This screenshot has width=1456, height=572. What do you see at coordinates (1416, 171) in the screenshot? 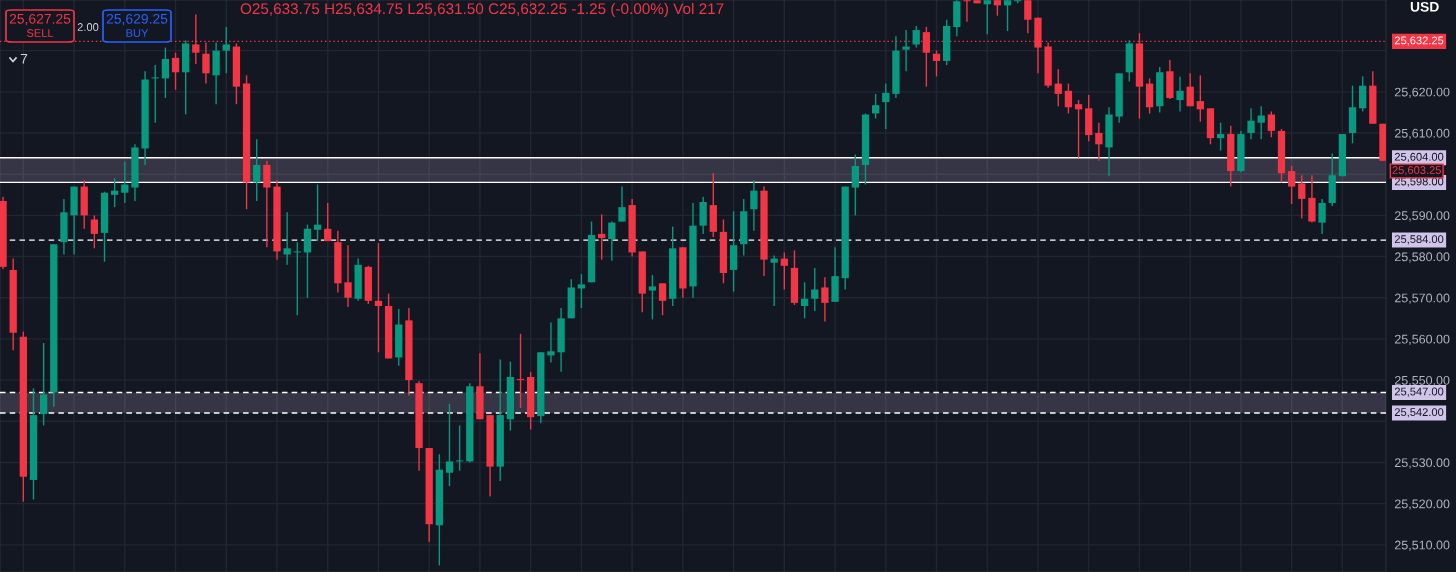
I see `text: 25,603.25` at bounding box center [1416, 171].